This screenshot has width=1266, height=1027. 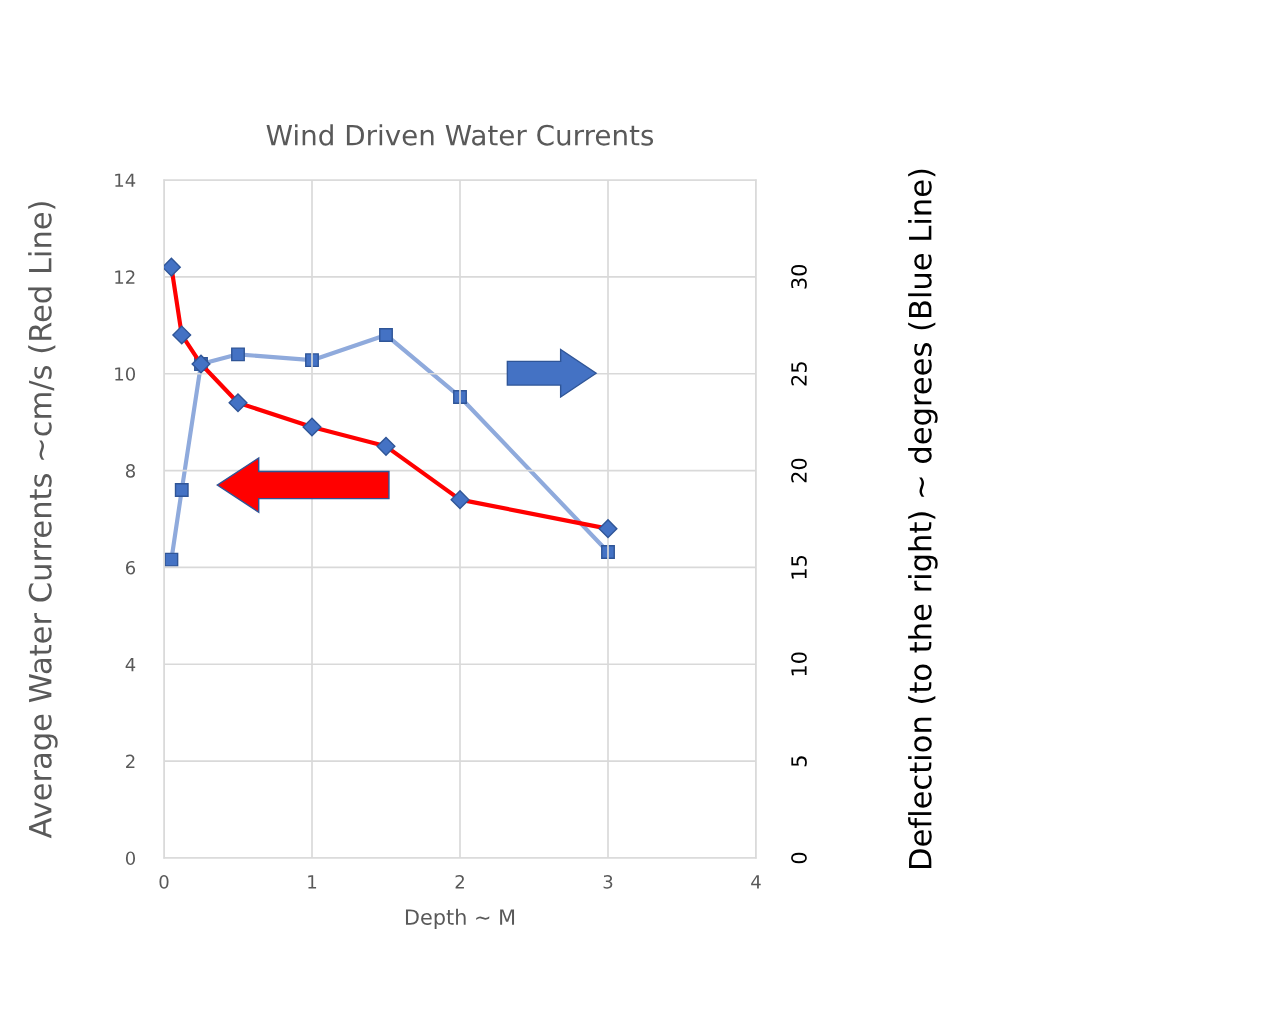 I want to click on y2-tick-label: 10, so click(x=799, y=664).